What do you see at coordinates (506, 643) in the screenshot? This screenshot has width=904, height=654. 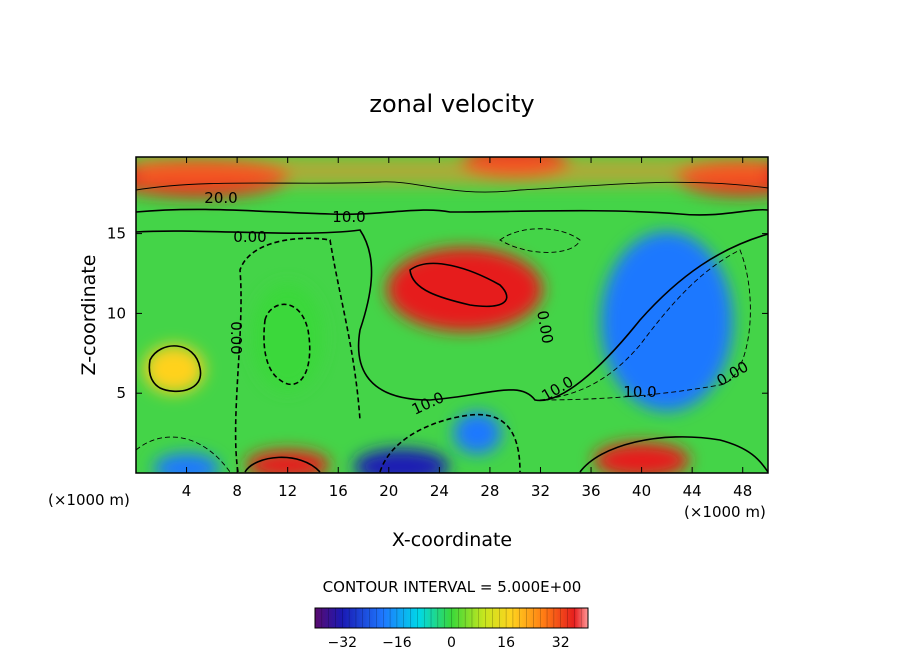 I see `colorbar-tick-label: 16` at bounding box center [506, 643].